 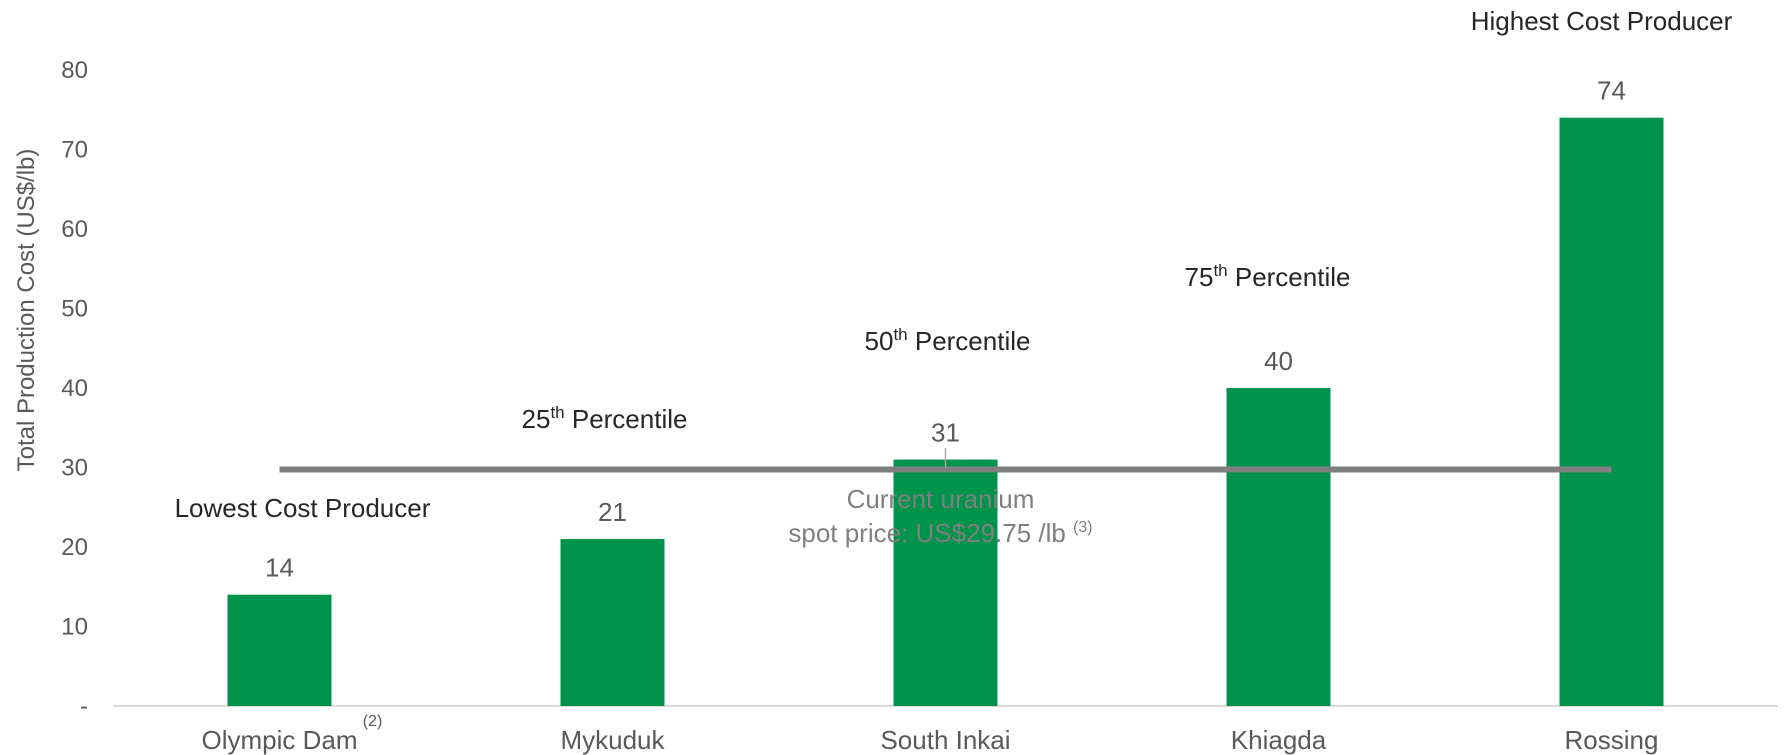 What do you see at coordinates (279, 568) in the screenshot?
I see `data-label: 14` at bounding box center [279, 568].